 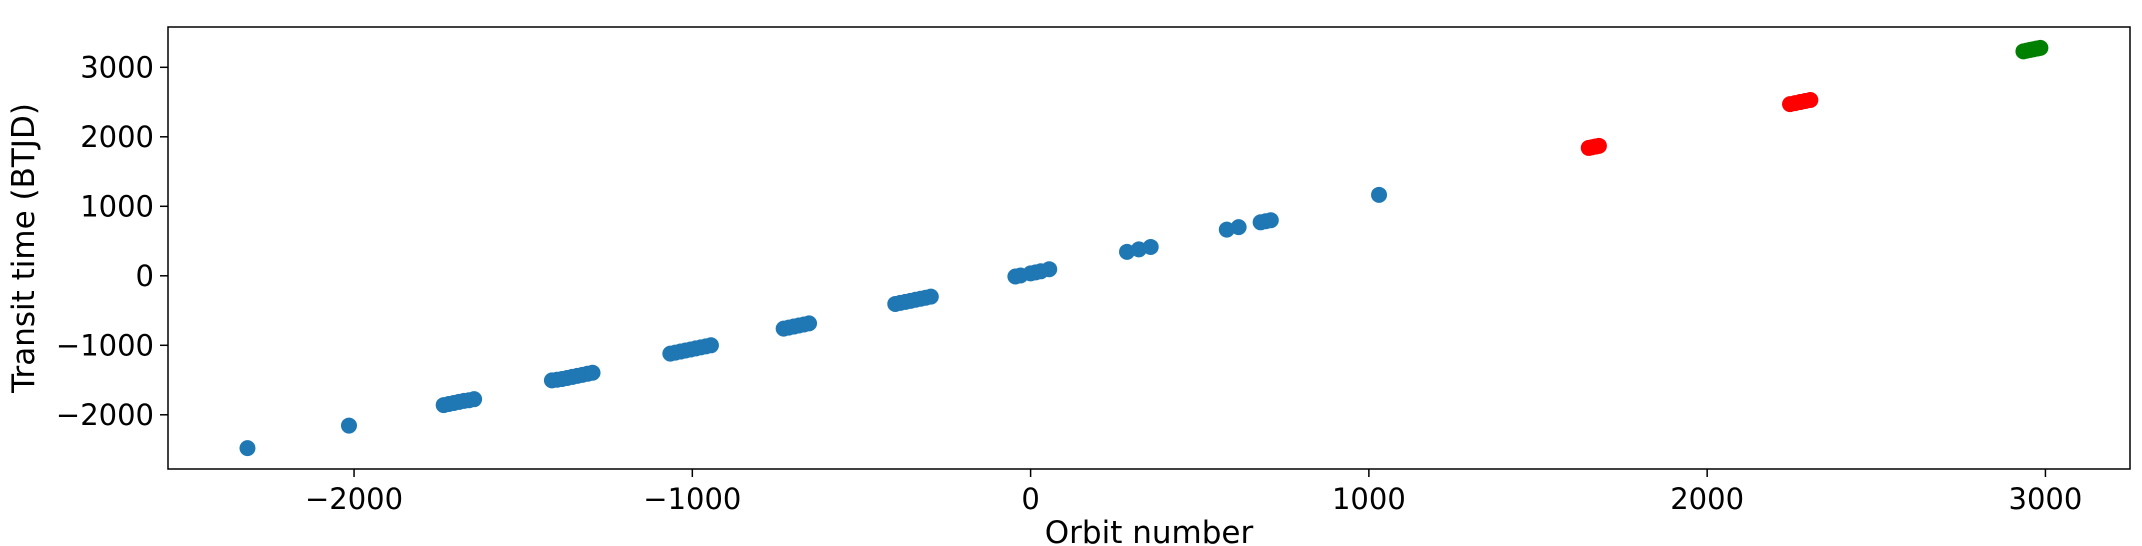 What do you see at coordinates (1193, 492) in the screenshot?
I see `x-axis-ticks: −2000 −1000 0 1000 2000 3000` at bounding box center [1193, 492].